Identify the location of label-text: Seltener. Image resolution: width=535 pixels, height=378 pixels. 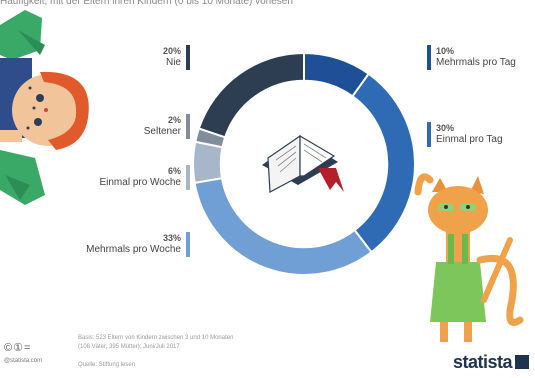
(162, 131).